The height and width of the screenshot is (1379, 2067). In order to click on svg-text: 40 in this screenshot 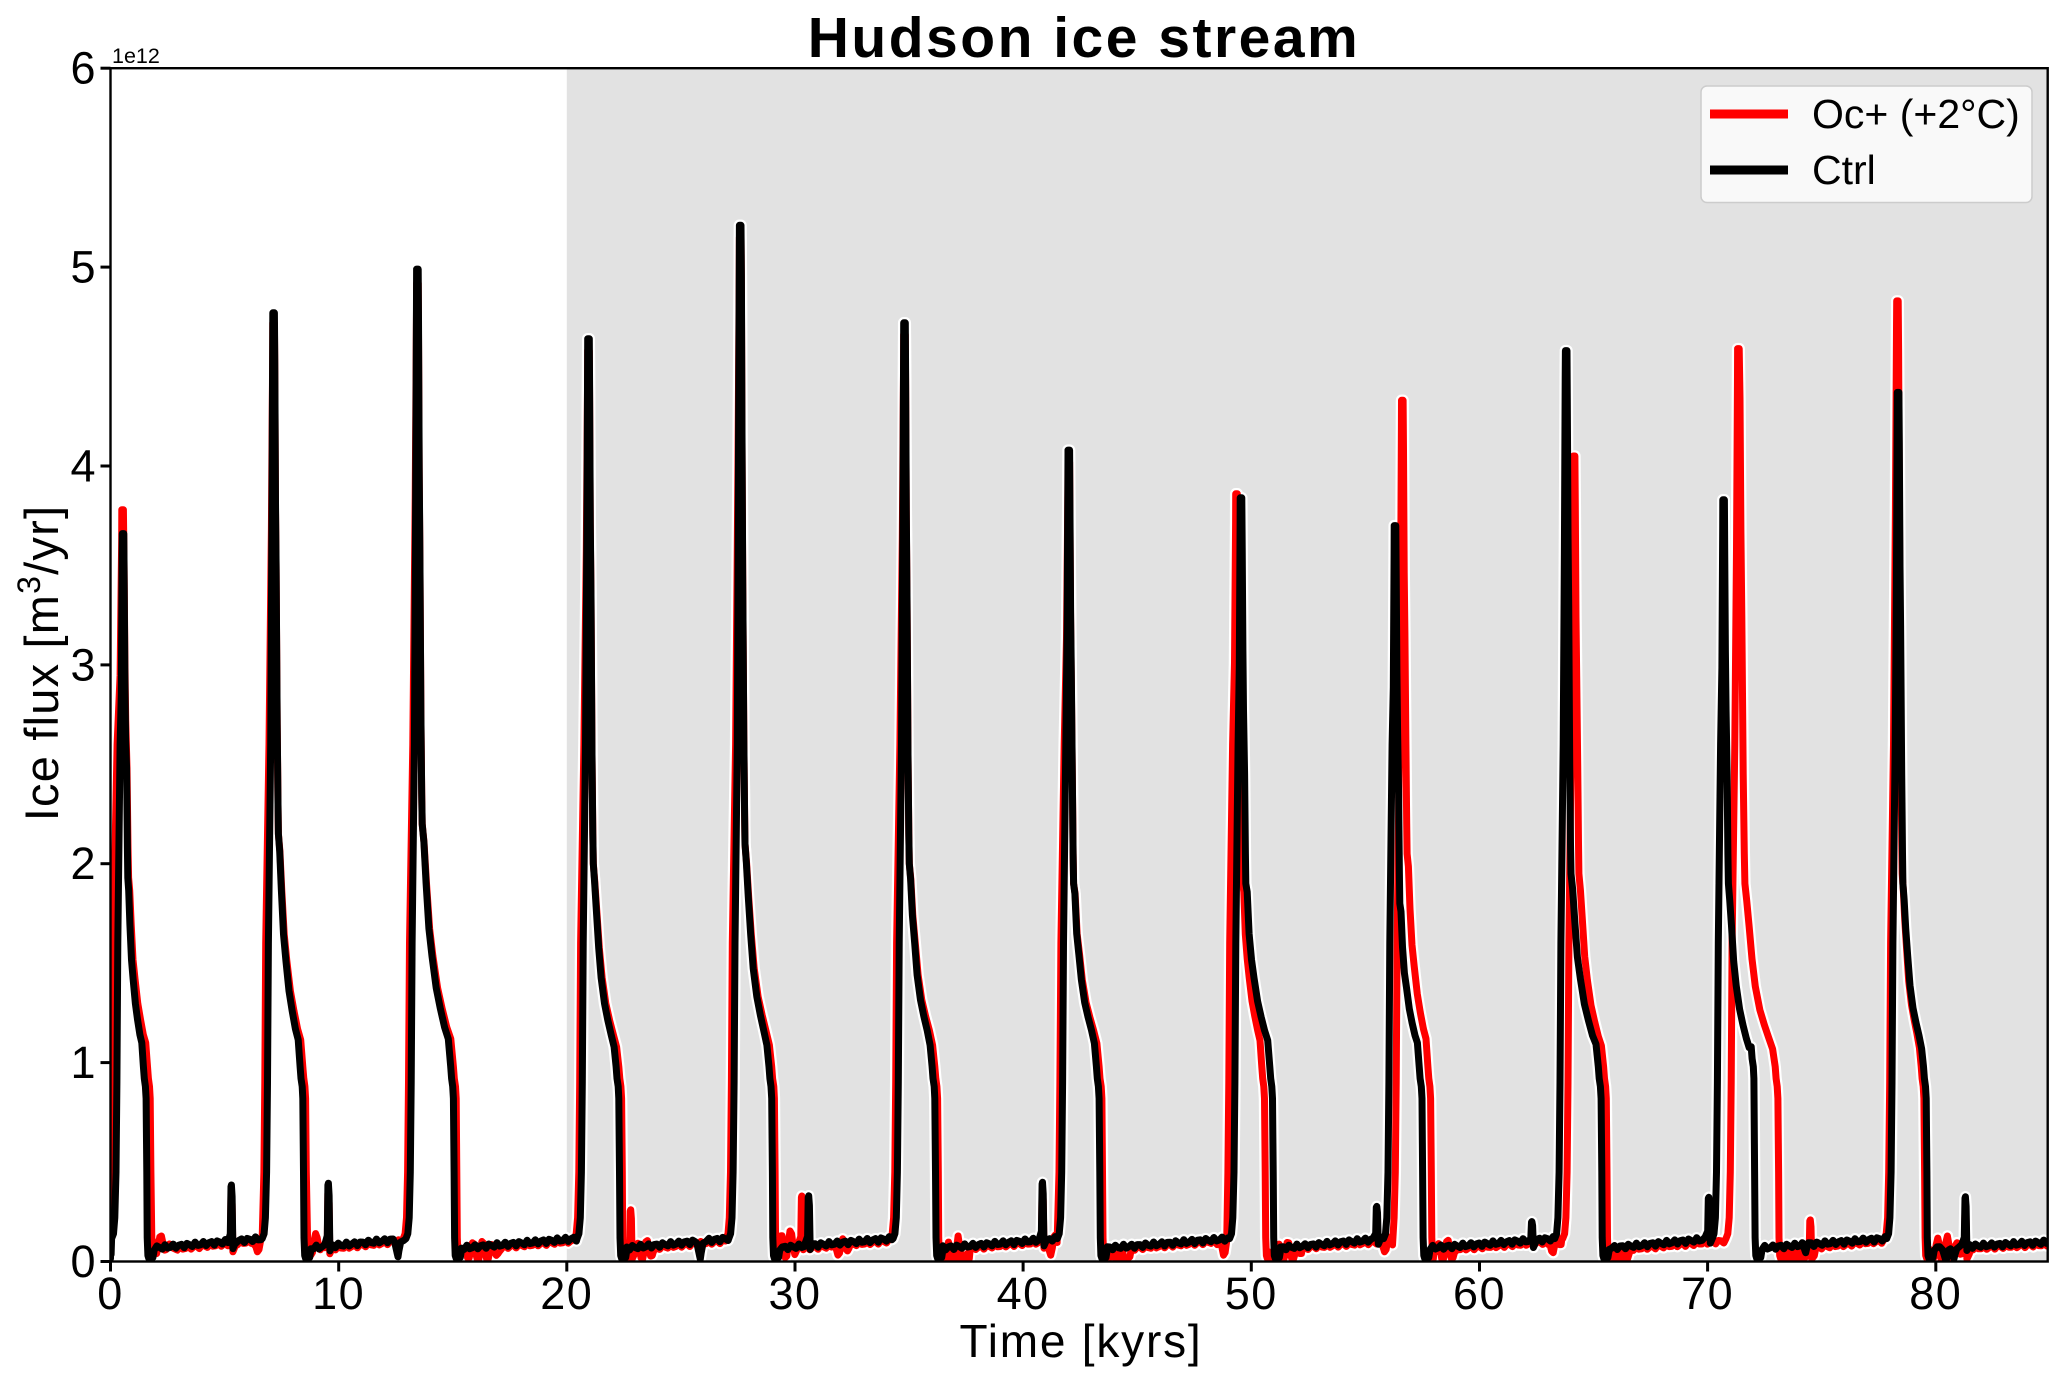, I will do `click(1023, 1293)`.